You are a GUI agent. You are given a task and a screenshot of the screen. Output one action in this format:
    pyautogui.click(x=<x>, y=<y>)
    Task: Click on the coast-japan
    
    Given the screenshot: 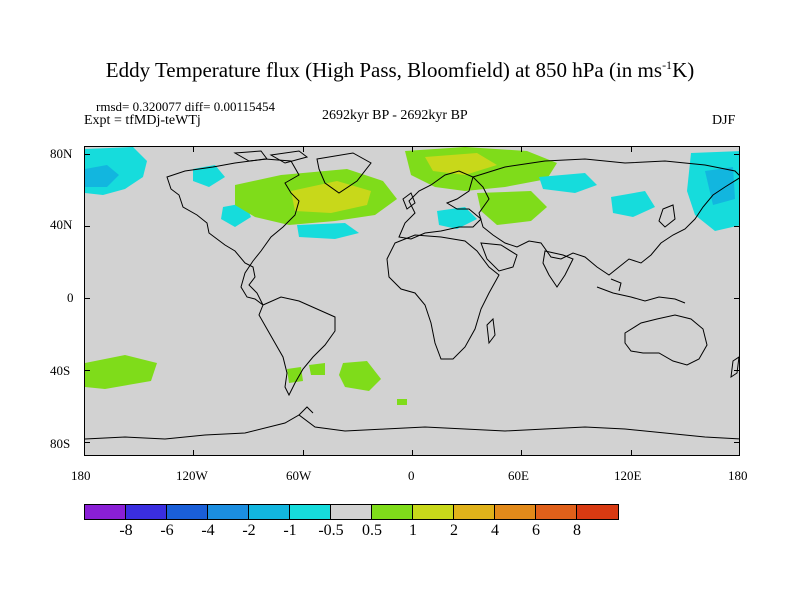 What is the action you would take?
    pyautogui.click(x=667, y=216)
    